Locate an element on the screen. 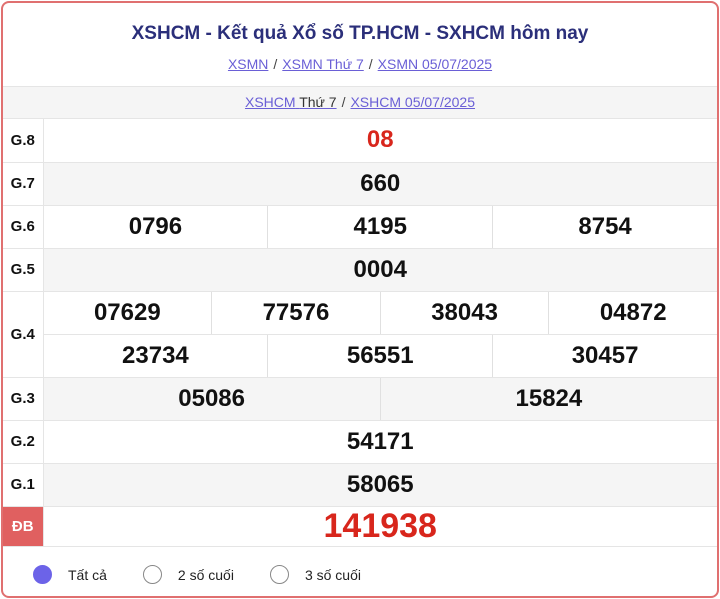  table-row: G.2 54171 is located at coordinates (360, 442).